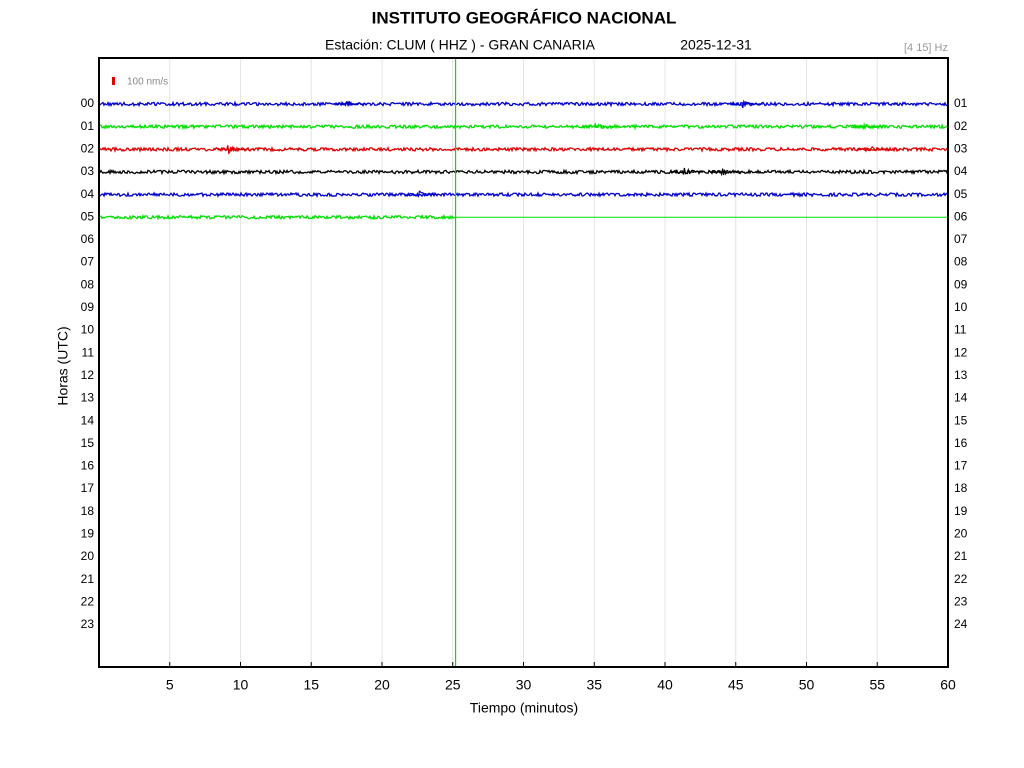 The height and width of the screenshot is (768, 1024). Describe the element at coordinates (961, 352) in the screenshot. I see `hour-label-right: 12` at that location.